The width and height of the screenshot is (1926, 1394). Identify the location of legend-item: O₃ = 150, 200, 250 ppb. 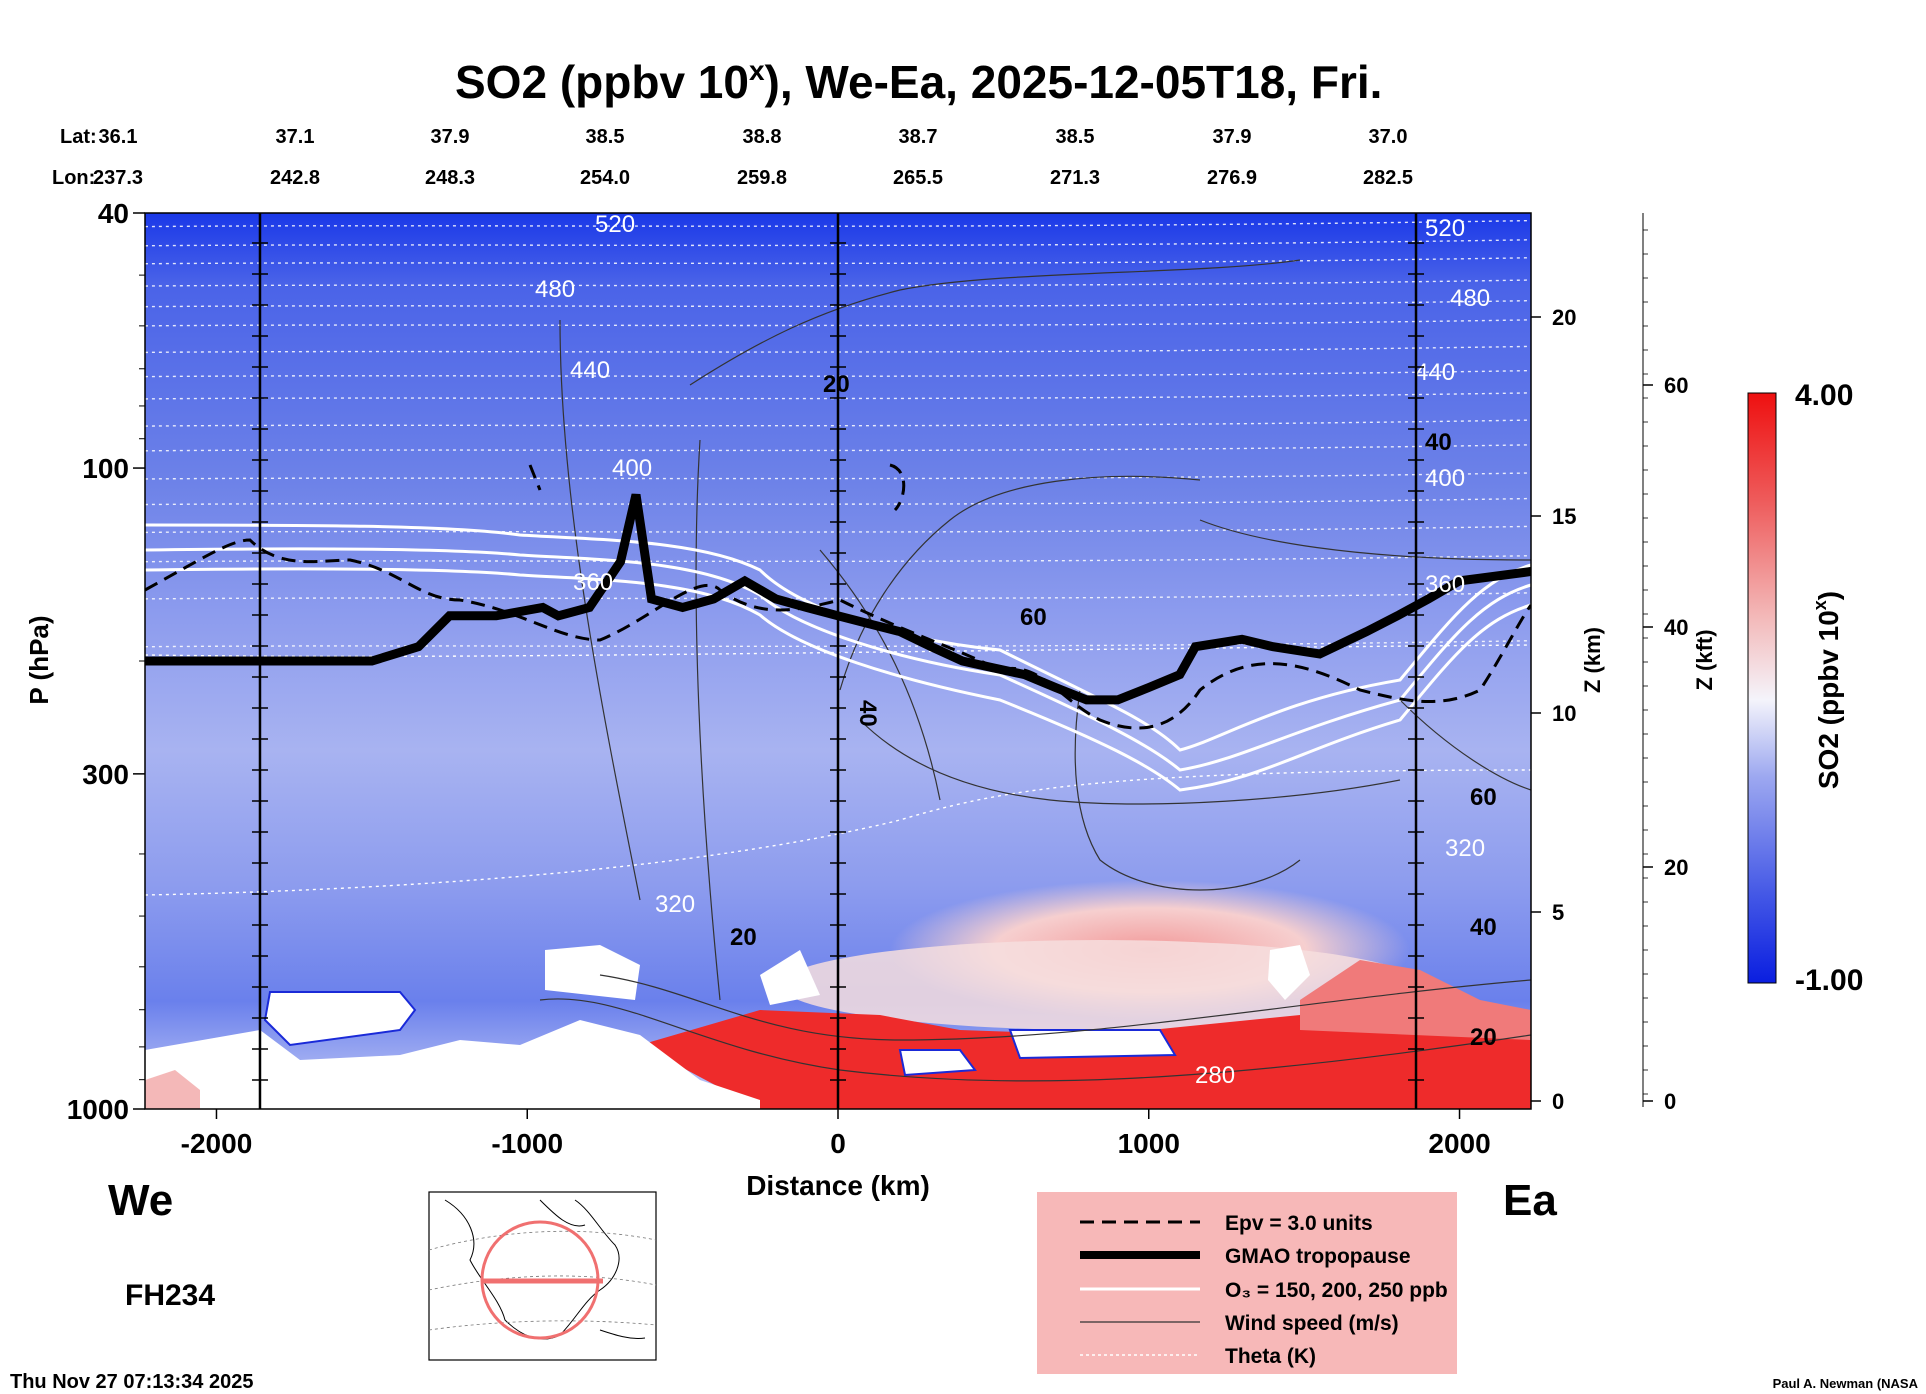
(1336, 1290).